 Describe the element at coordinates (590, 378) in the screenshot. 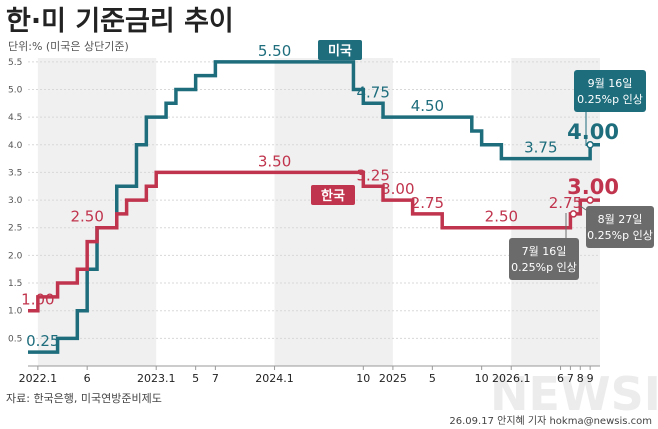

I see `x-tick-label: 9` at that location.